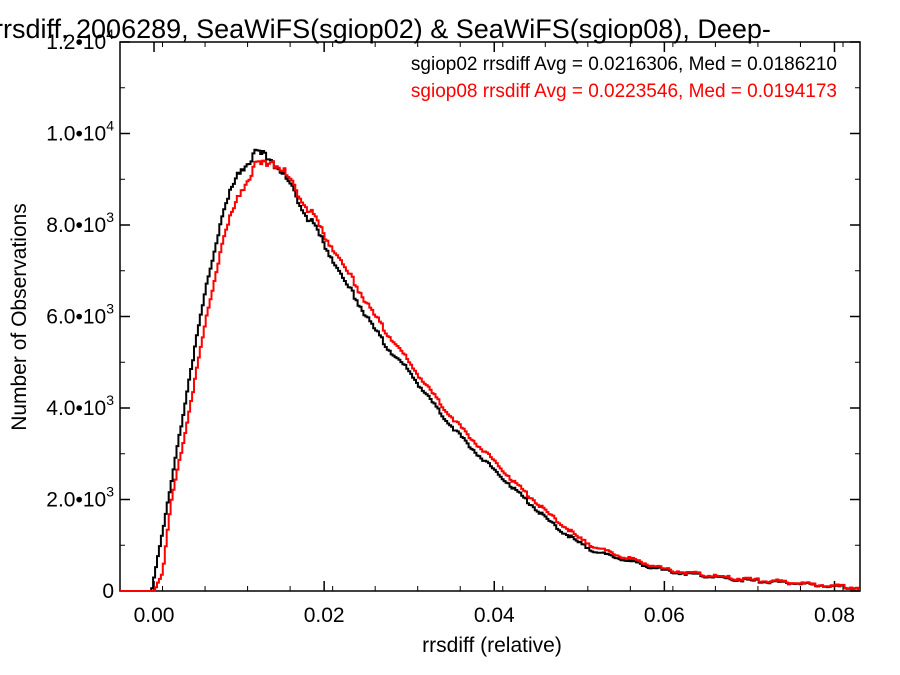  Describe the element at coordinates (80, 498) in the screenshot. I see `y-tick-label: 2.0•103` at that location.